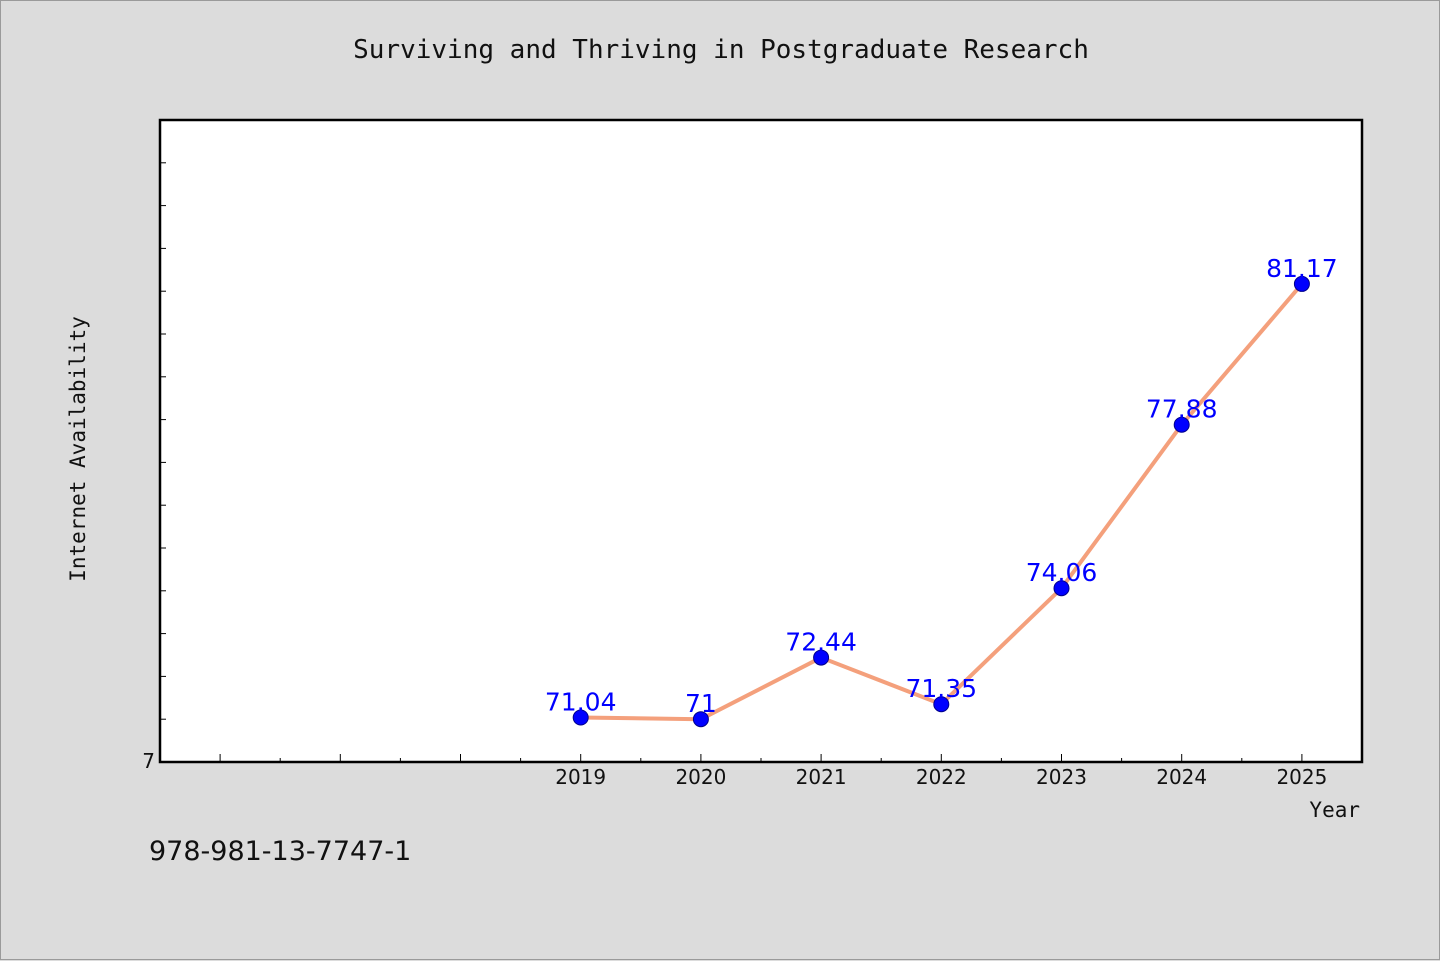  What do you see at coordinates (78, 449) in the screenshot?
I see `y-axis-label: Internet Availability` at bounding box center [78, 449].